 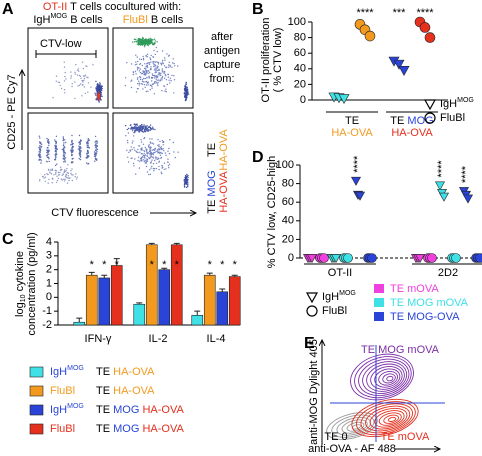 What do you see at coordinates (404, 71) in the screenshot?
I see `data-point` at bounding box center [404, 71].